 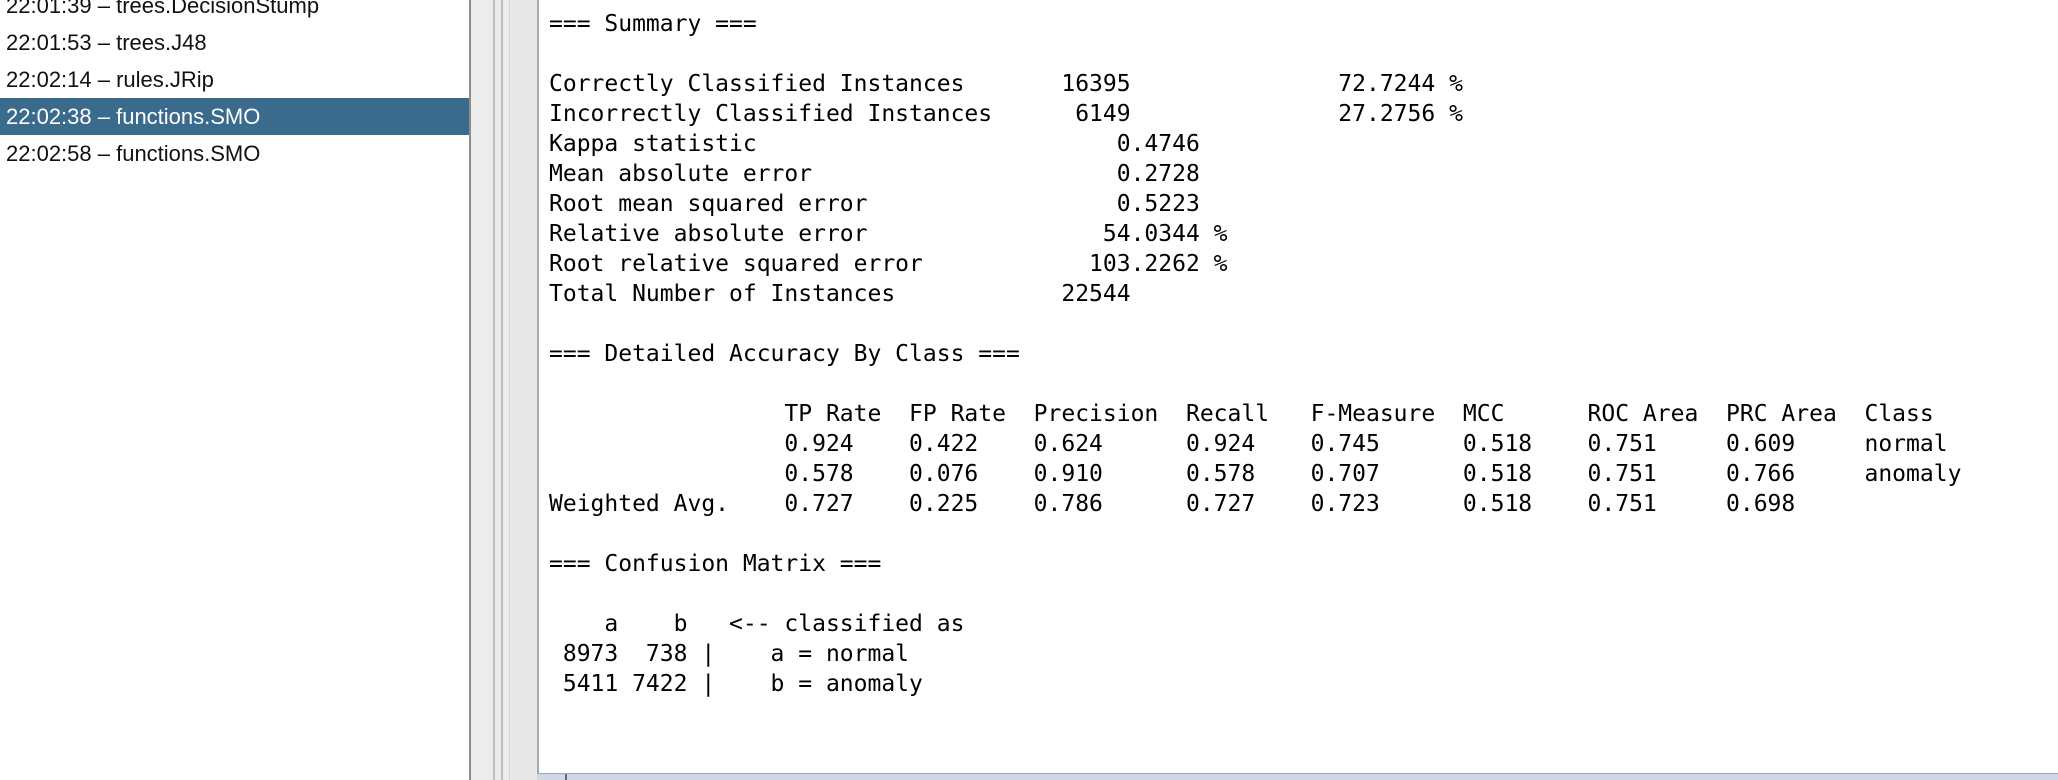 What do you see at coordinates (1297, 776) in the screenshot?
I see `horizontal-scrollbar` at bounding box center [1297, 776].